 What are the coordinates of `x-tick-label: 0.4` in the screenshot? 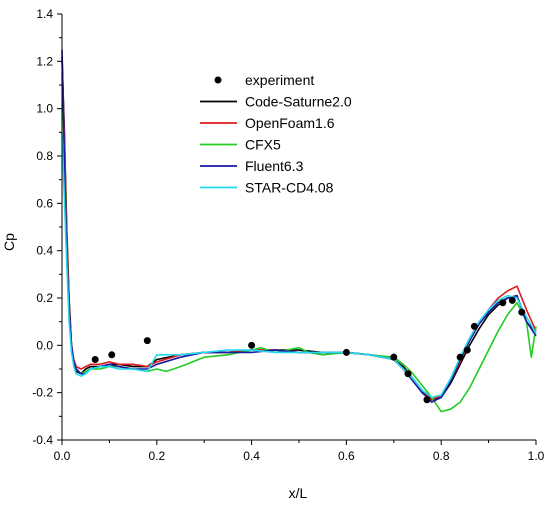 It's located at (251, 456).